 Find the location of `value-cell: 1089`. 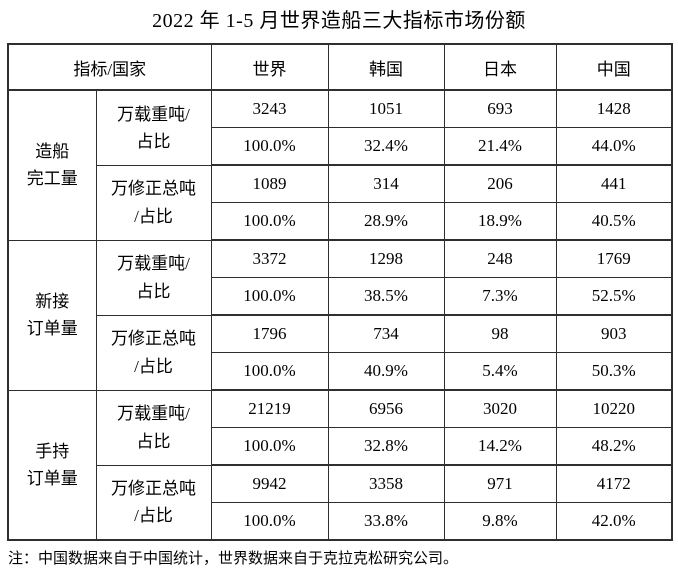

value-cell: 1089 is located at coordinates (269, 183).